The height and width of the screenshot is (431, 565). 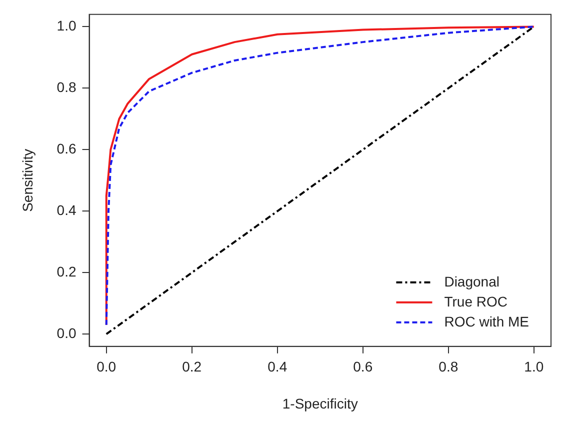 I want to click on x-tick-label: 0.4, so click(x=278, y=366).